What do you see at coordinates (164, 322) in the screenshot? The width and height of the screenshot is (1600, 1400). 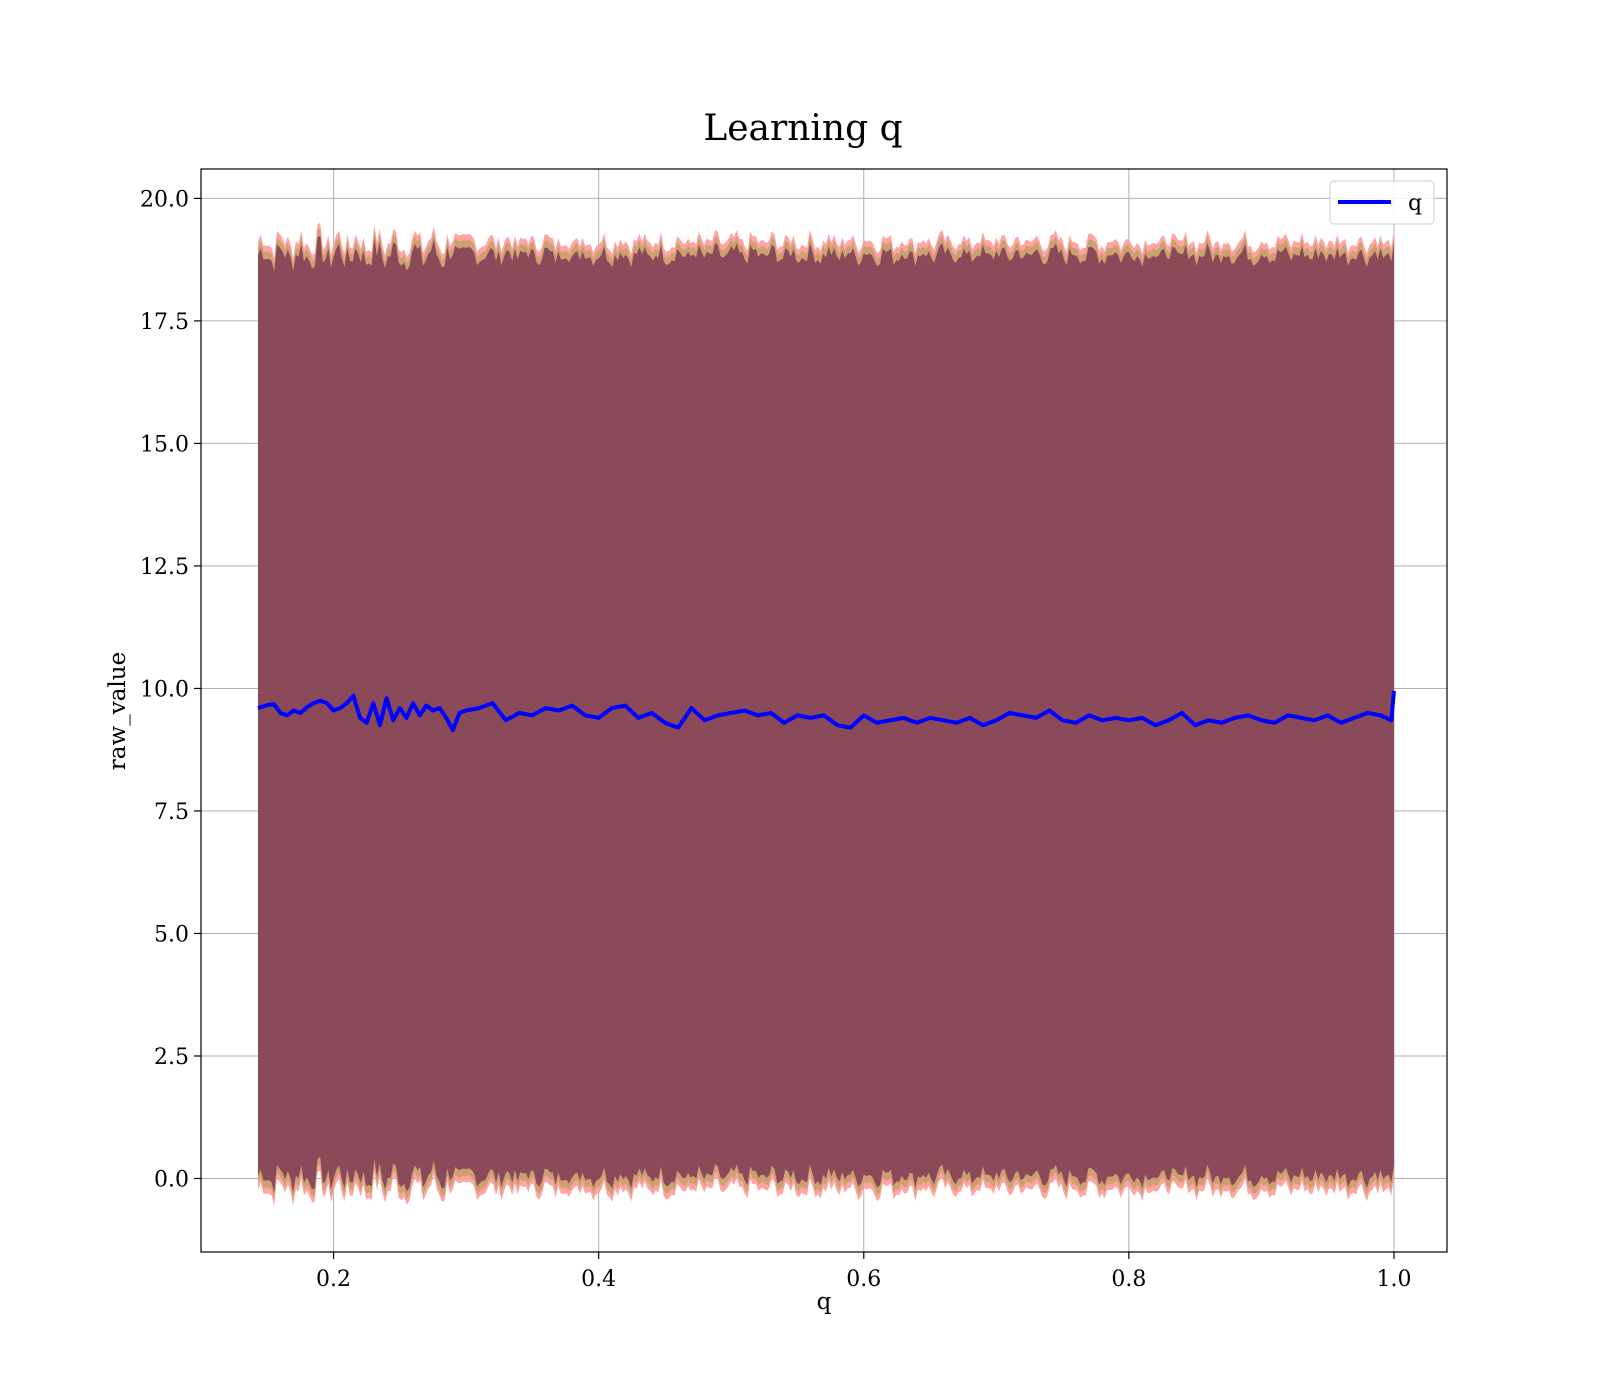 I see `y-tick-label: 17.5` at bounding box center [164, 322].